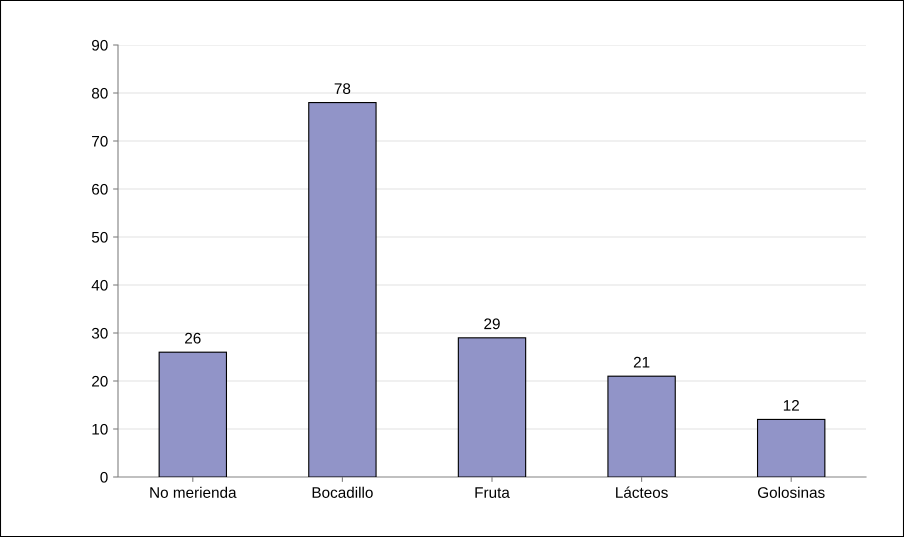  I want to click on x-tick-label: Lácteos, so click(642, 492).